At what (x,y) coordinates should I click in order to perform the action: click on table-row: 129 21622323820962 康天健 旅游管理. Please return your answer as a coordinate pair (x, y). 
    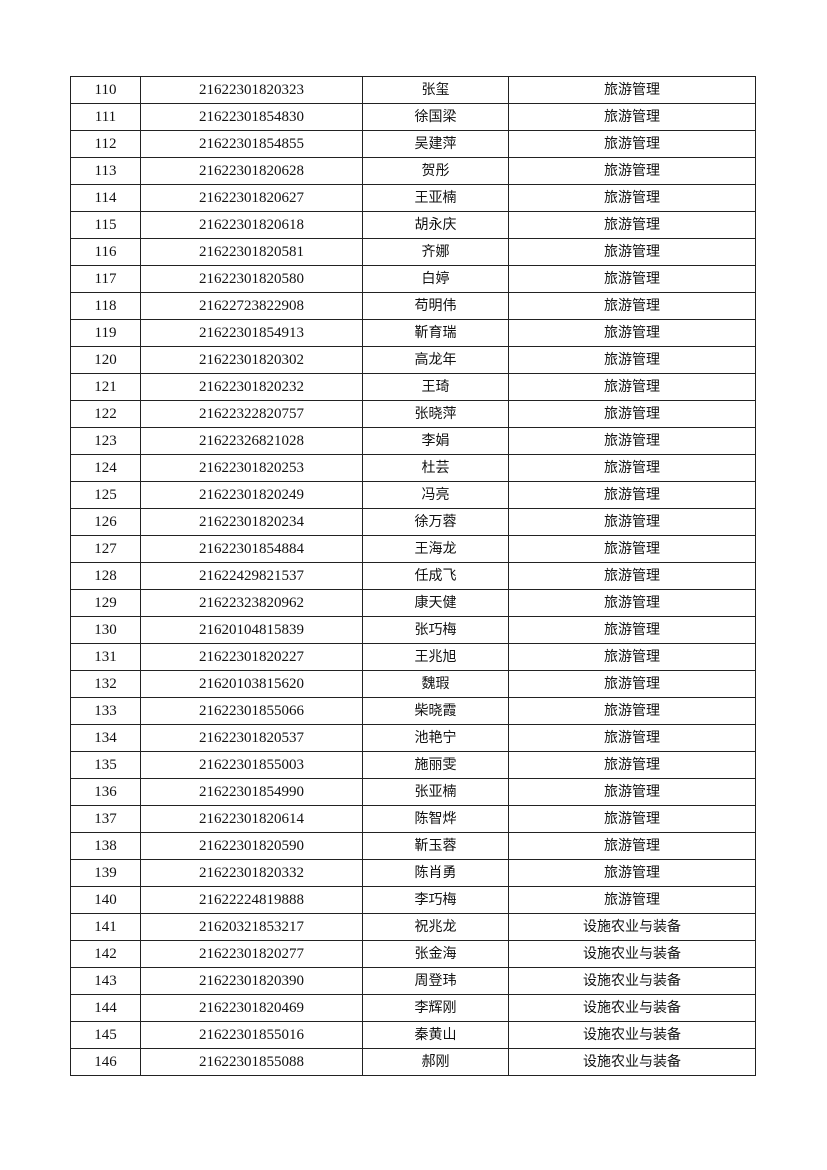
    Looking at the image, I should click on (413, 603).